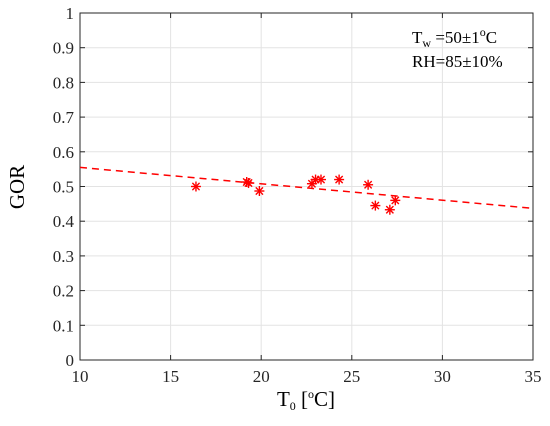 The image size is (550, 426). I want to click on y-tick-label: 0.3, so click(63, 256).